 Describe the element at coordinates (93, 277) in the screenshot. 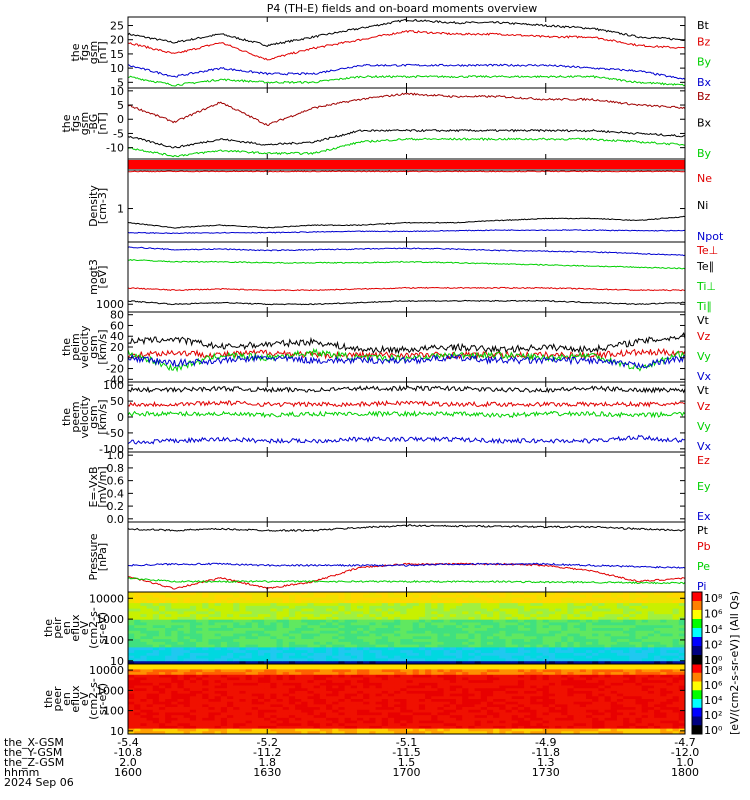

I see `y-axis-label-line: mogt3` at that location.